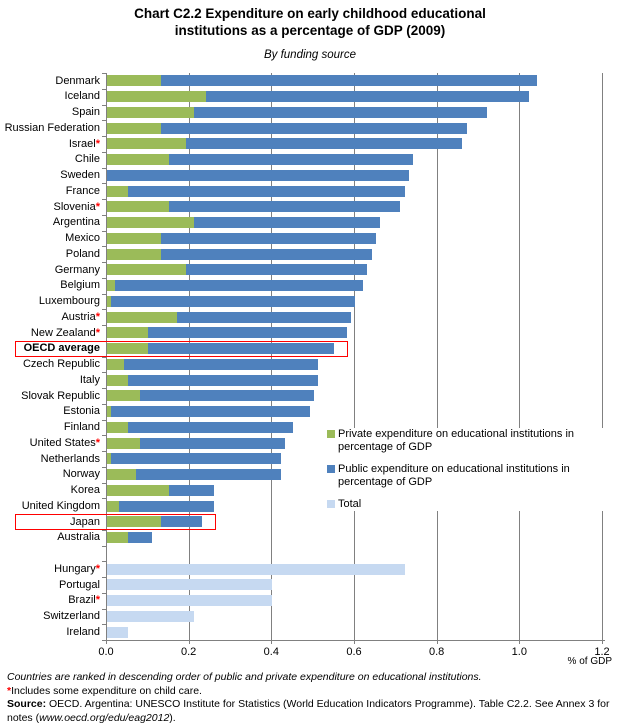  Describe the element at coordinates (84, 600) in the screenshot. I see `country-label: Brazil*` at that location.